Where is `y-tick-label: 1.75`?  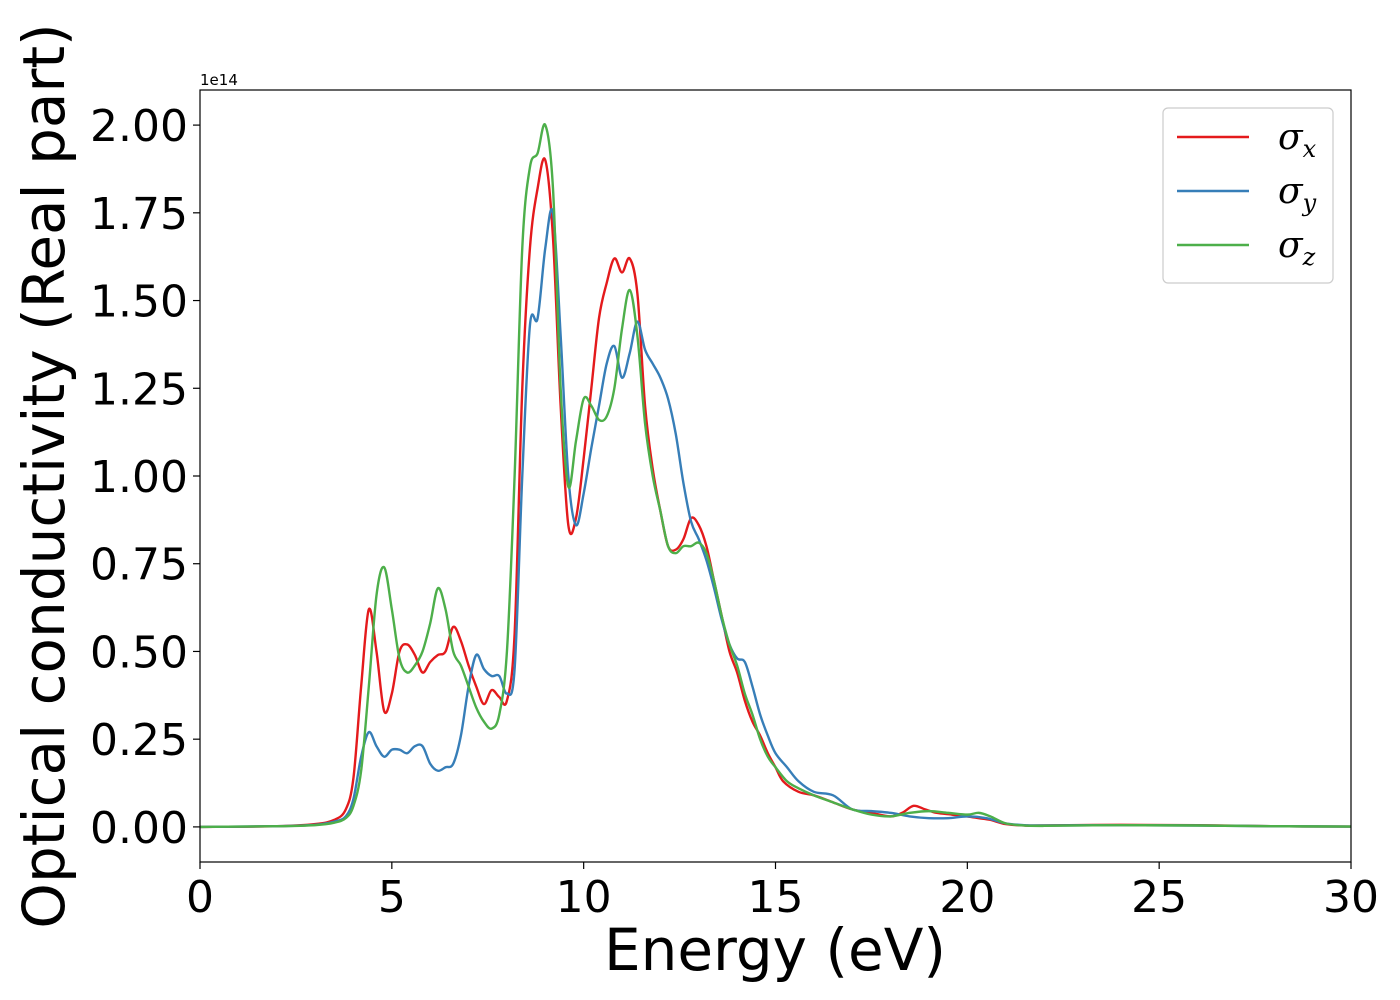
y-tick-label: 1.75 is located at coordinates (139, 214).